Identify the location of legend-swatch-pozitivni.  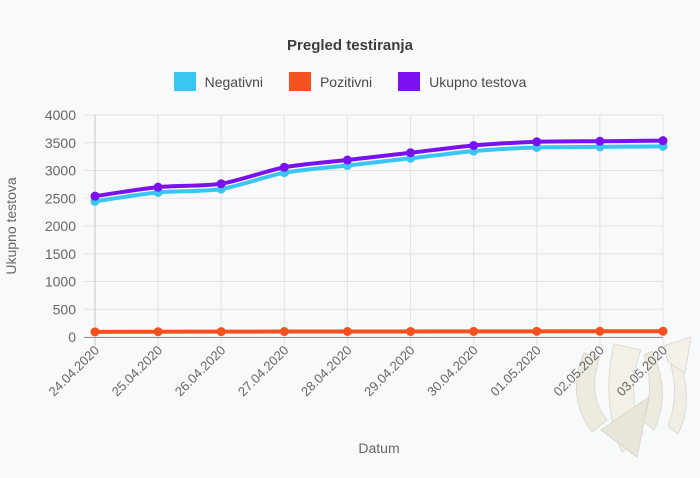
(299, 81).